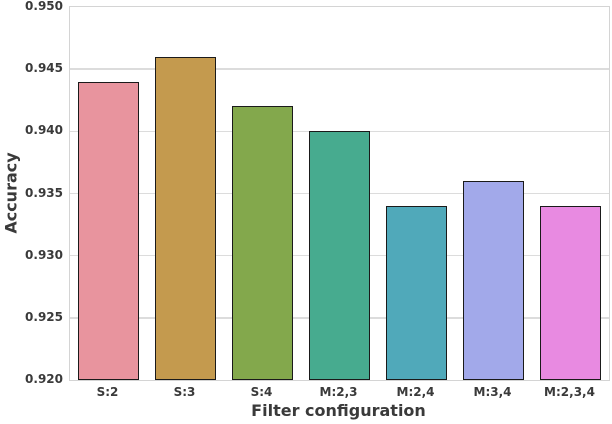 This screenshot has height=424, width=612. Describe the element at coordinates (44, 68) in the screenshot. I see `y-tick-label-0.945: 0.945` at that location.